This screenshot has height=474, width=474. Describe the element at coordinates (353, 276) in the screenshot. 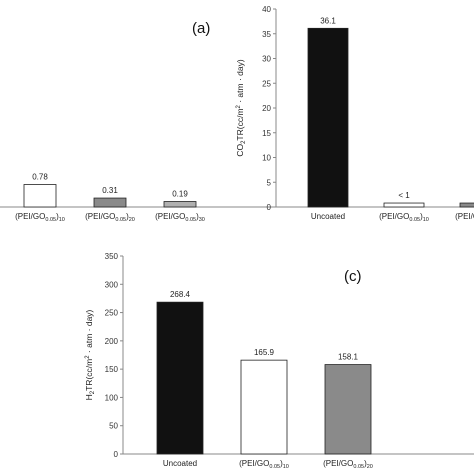

I see `panel-c-label: (c)` at that location.